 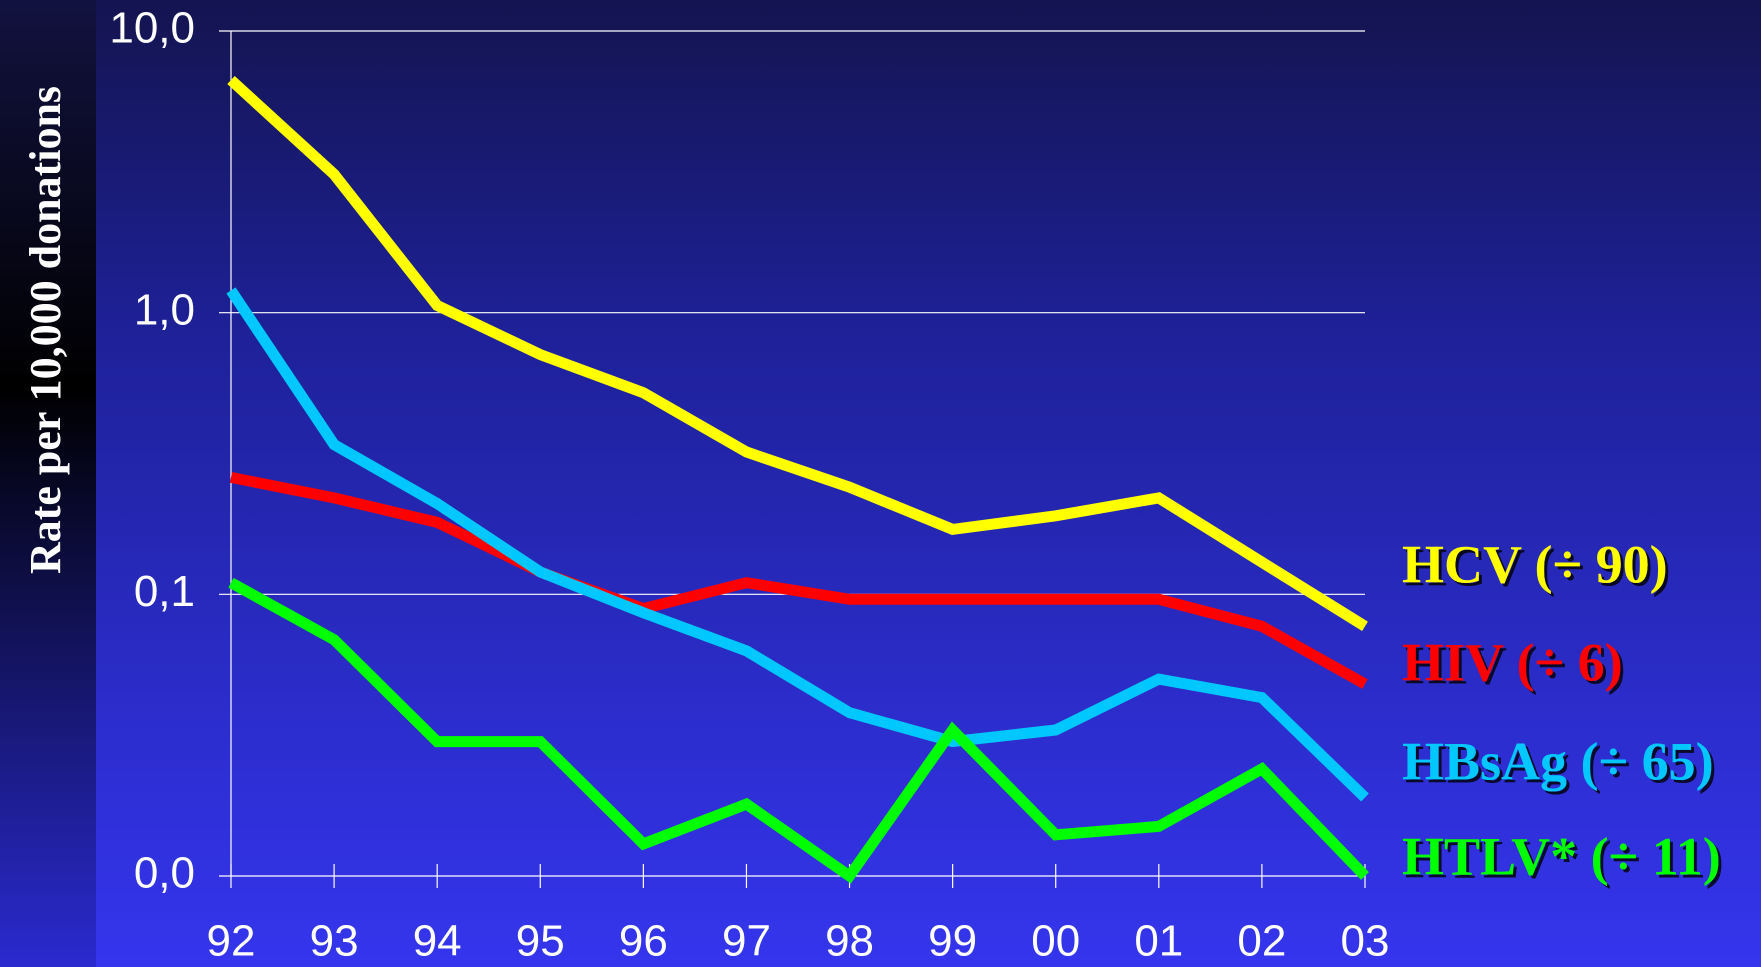 What do you see at coordinates (952, 941) in the screenshot?
I see `x-tick-label: 99` at bounding box center [952, 941].